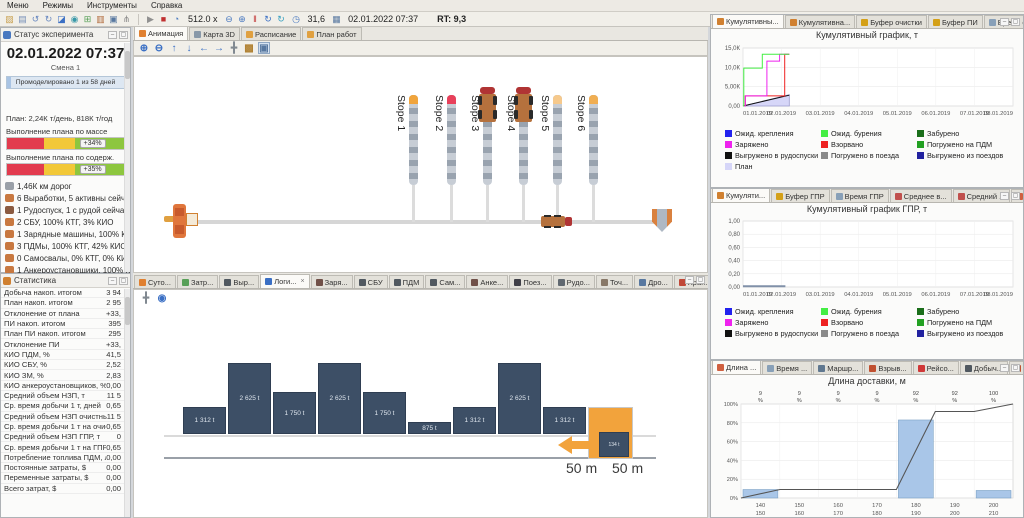 Image resolution: width=1024 pixels, height=518 pixels. Describe the element at coordinates (781, 114) in the screenshot. I see `svg-text: 02.01.2019` at that location.